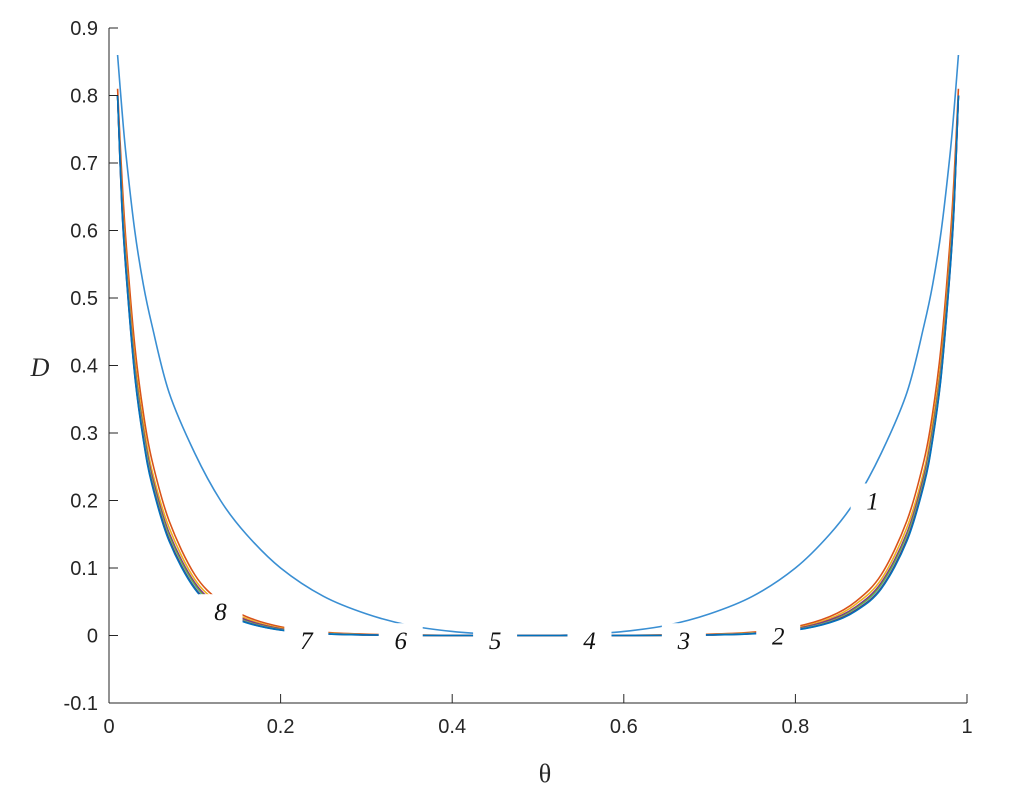 The height and width of the screenshot is (794, 1010). What do you see at coordinates (81, 704) in the screenshot?
I see `y-tick-label: -0.1` at bounding box center [81, 704].